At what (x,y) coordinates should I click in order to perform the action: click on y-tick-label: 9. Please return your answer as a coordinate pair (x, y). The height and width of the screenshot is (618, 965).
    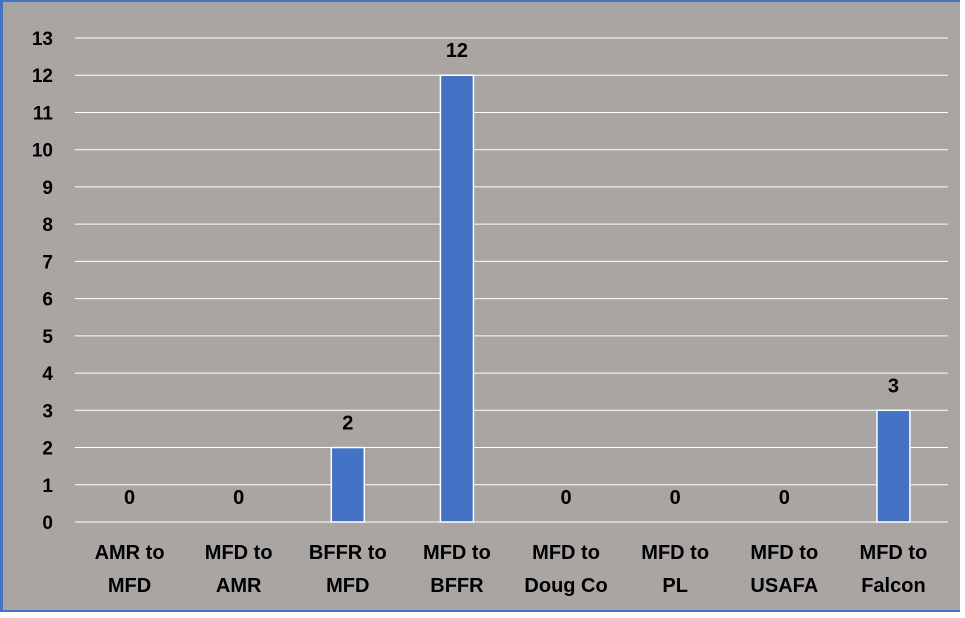
    Looking at the image, I should click on (47, 188).